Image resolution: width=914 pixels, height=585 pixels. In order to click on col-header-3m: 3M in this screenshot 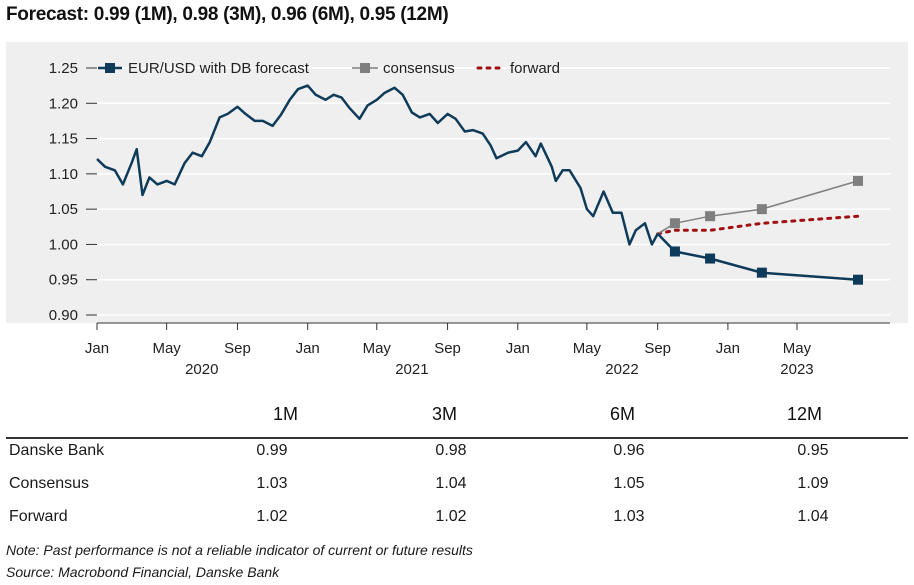, I will do `click(445, 414)`.